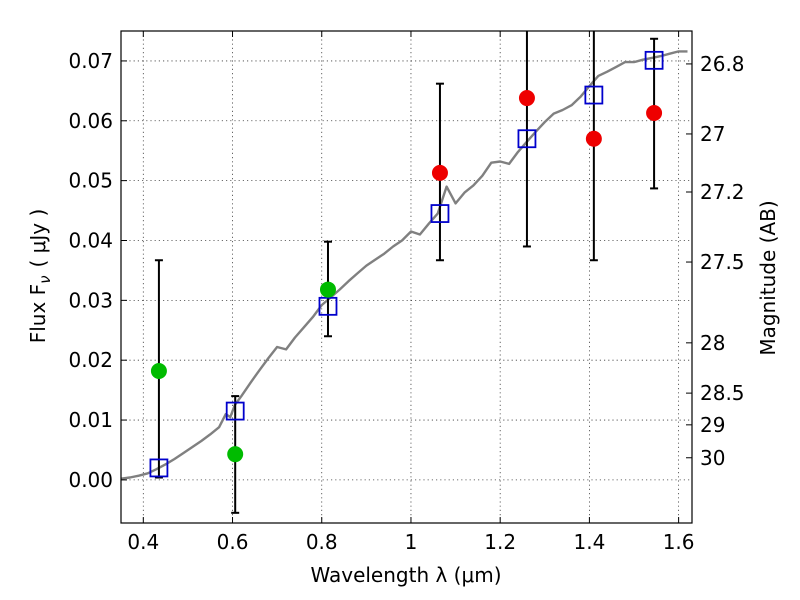  I want to click on y2-tick-label: 27.2, so click(722, 192).